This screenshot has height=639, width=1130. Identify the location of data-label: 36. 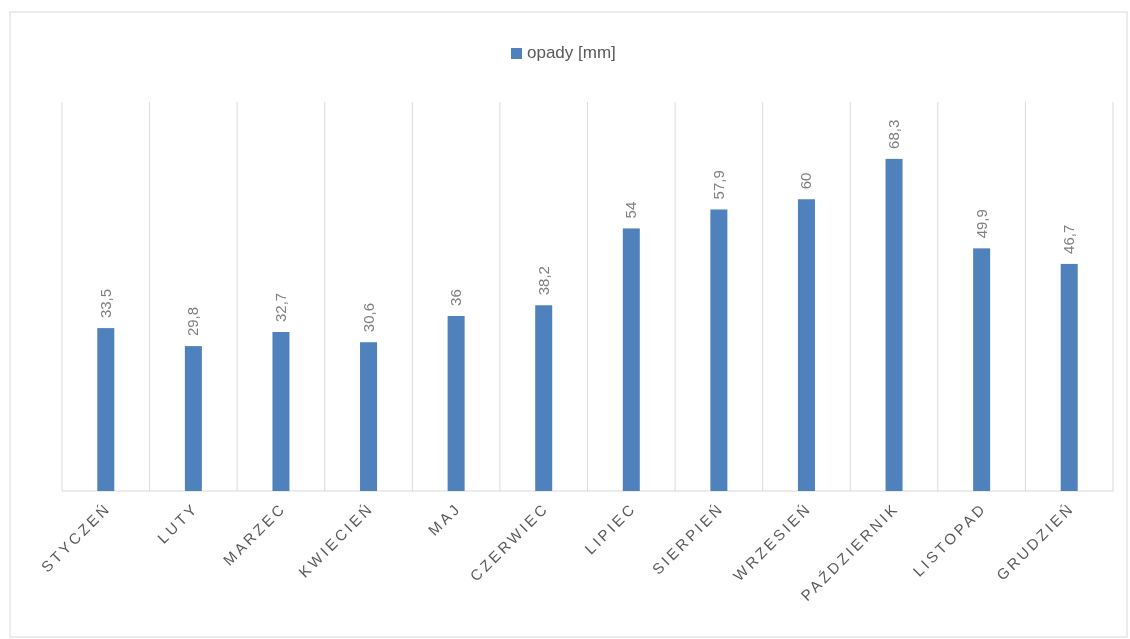
(456, 297).